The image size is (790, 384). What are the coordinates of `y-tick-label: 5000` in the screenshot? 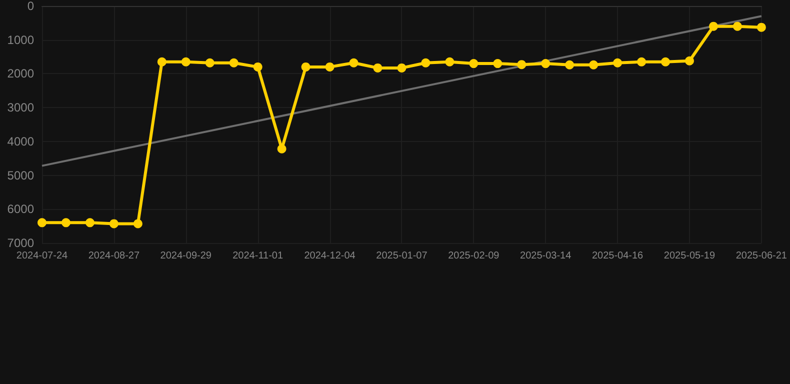 It's located at (20, 175).